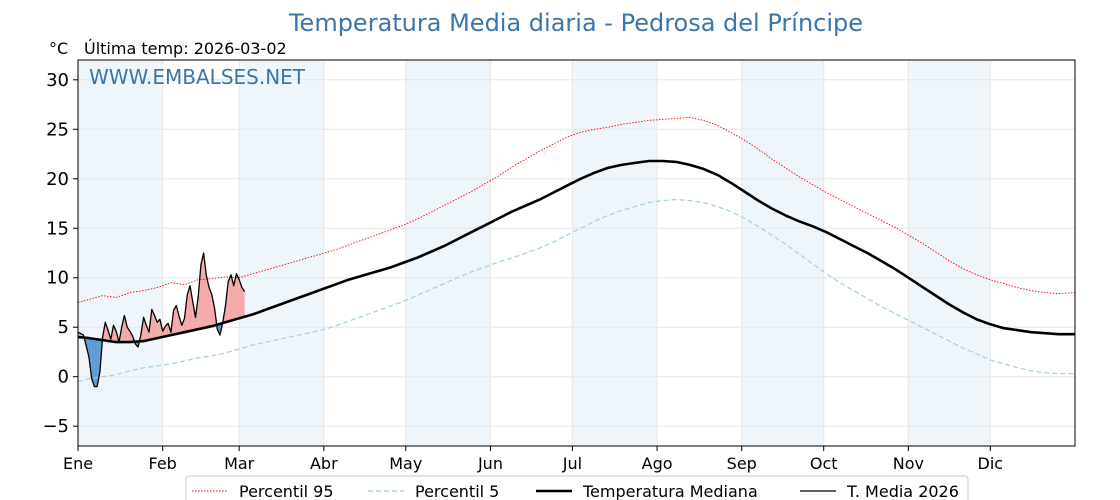 The image size is (1120, 500). Describe the element at coordinates (55, 426) in the screenshot. I see `y-tick-label: −5` at that location.